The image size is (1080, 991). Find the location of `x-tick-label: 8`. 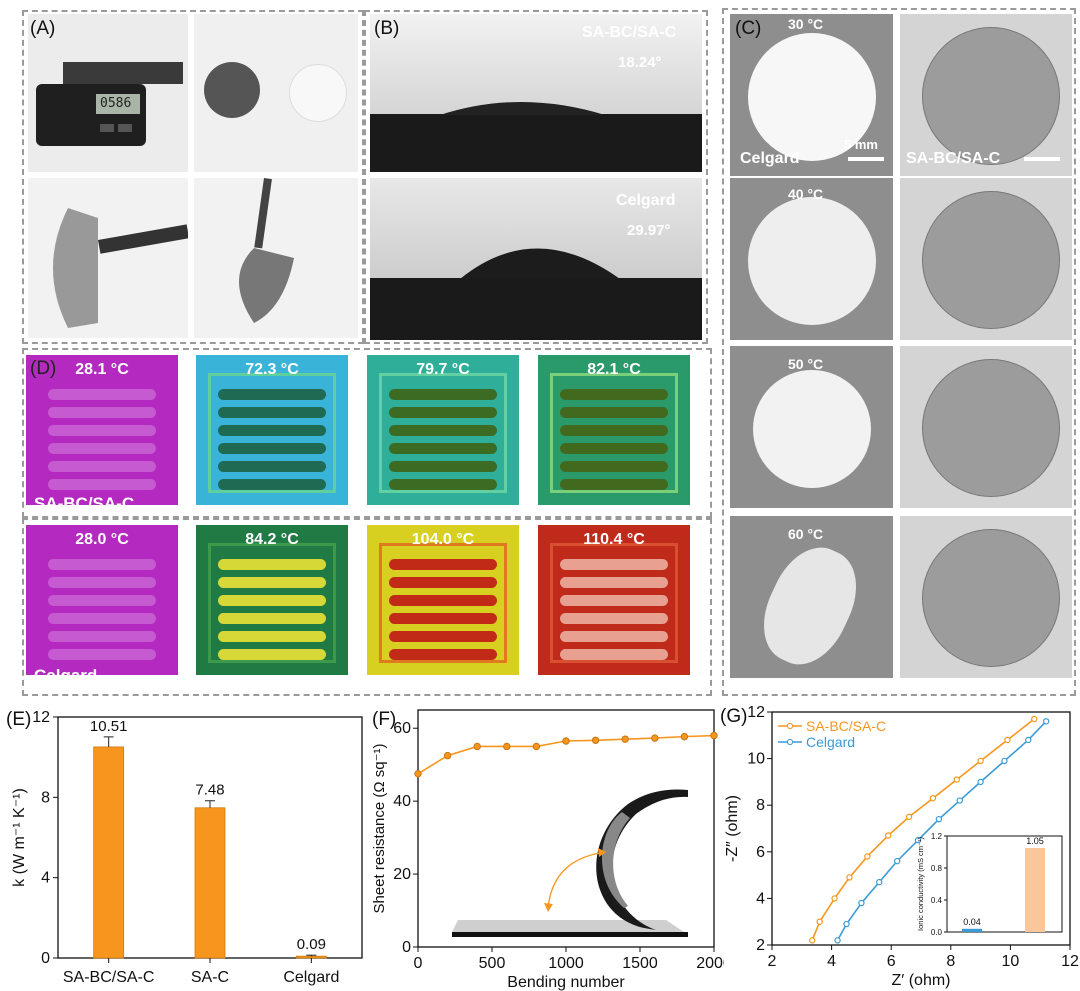

x-tick-label: 8 is located at coordinates (950, 961).